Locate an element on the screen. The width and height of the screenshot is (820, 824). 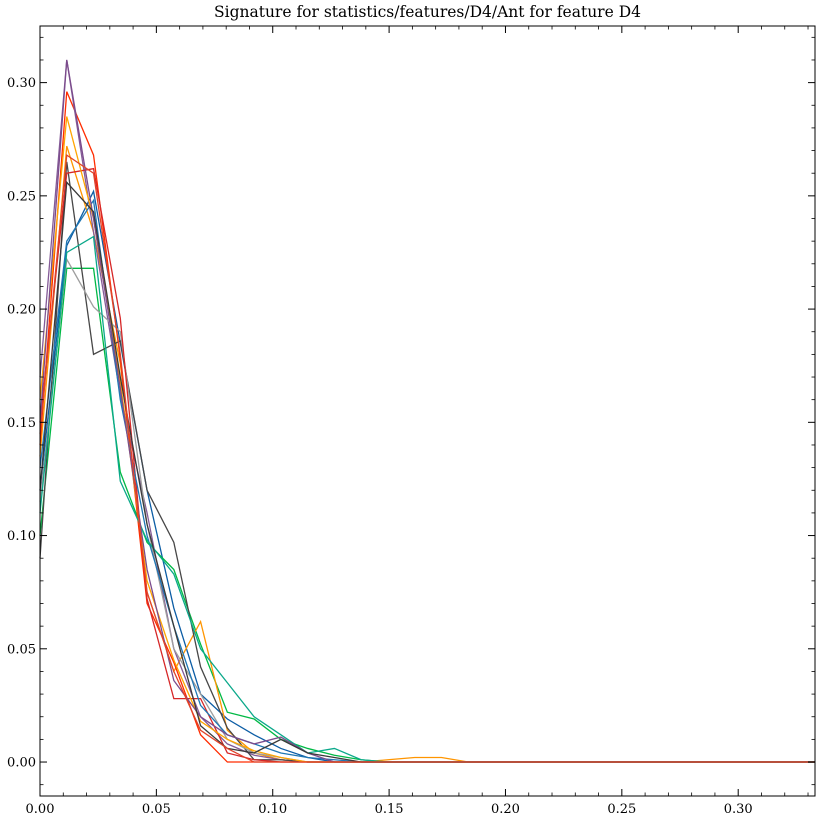
x-tick-label: 0.00 is located at coordinates (40, 809).